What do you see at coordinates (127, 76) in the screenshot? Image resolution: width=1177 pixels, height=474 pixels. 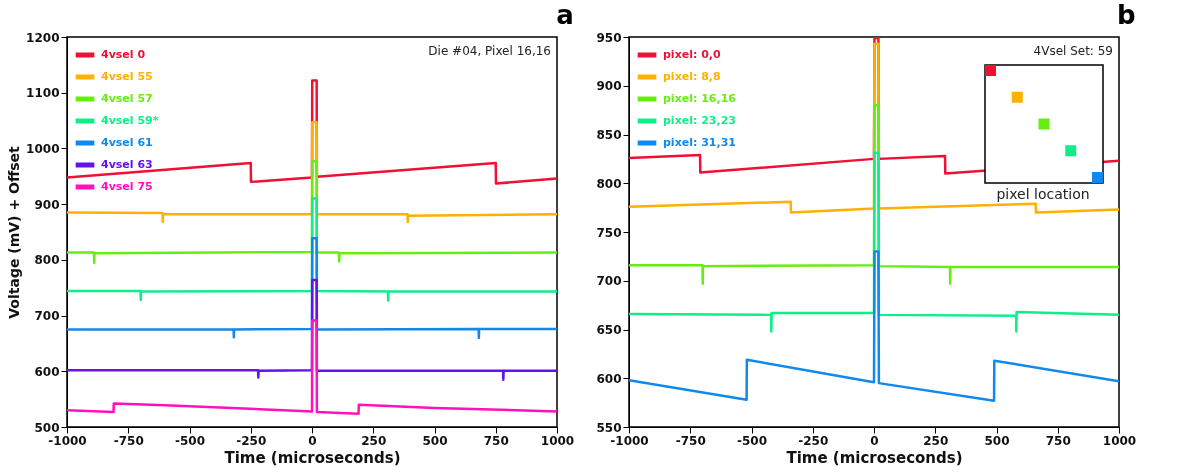 I see `legend-label: 4vsel 55` at bounding box center [127, 76].